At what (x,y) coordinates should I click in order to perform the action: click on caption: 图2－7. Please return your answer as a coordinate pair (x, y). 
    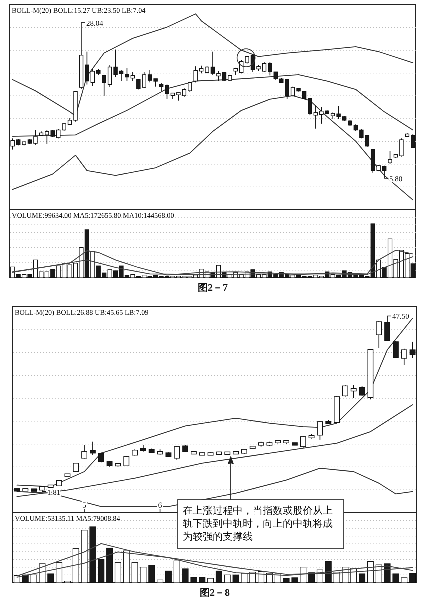
    Looking at the image, I should click on (213, 288).